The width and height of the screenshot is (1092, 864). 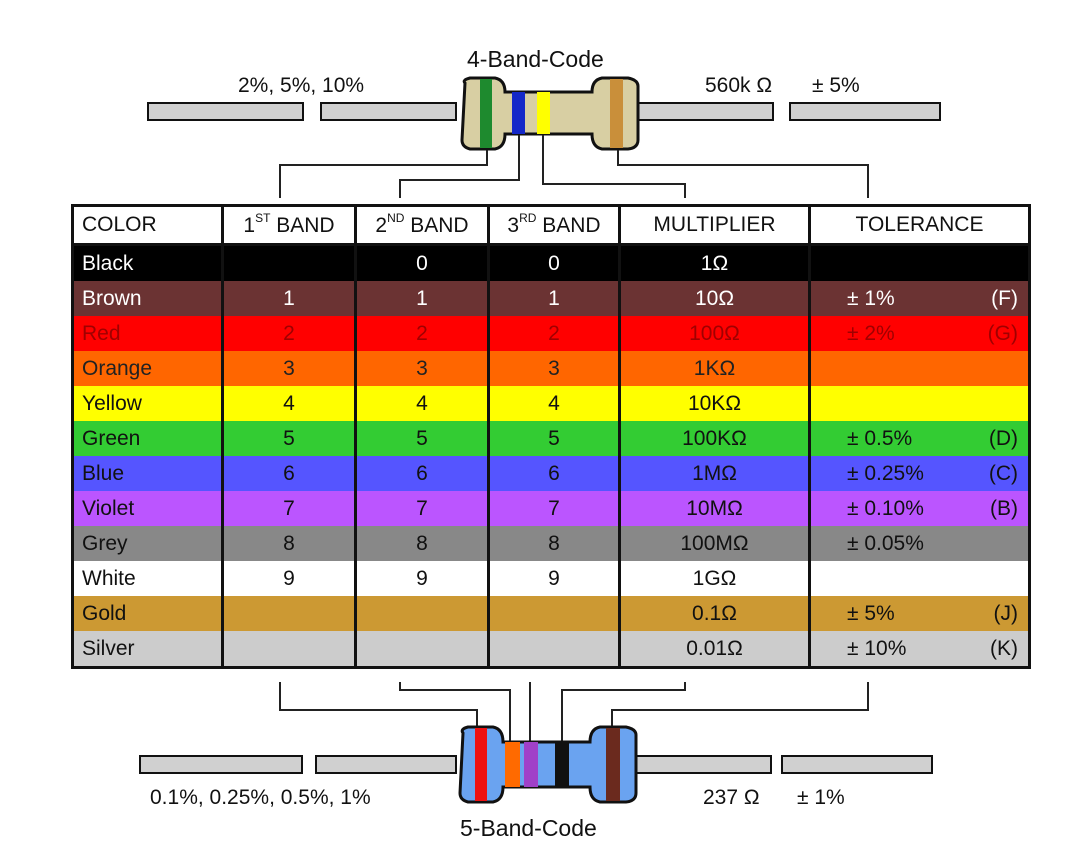 I want to click on color-name-cell: Green, so click(x=111, y=438).